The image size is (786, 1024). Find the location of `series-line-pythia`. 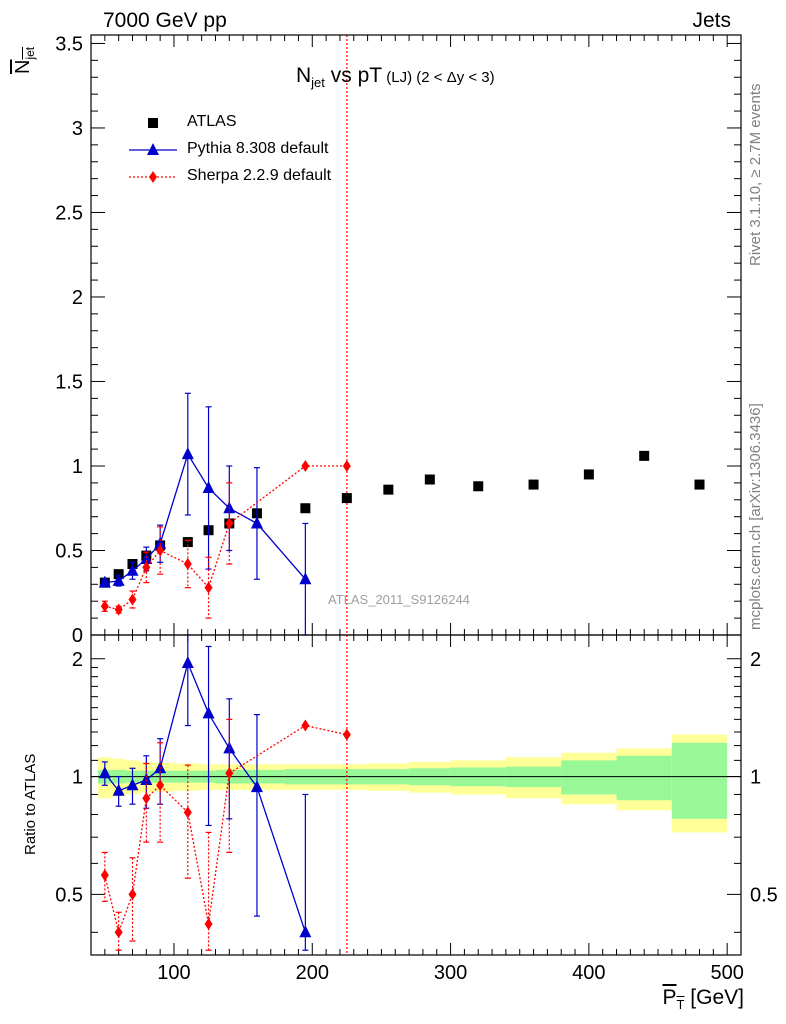

series-line-pythia is located at coordinates (205, 518).